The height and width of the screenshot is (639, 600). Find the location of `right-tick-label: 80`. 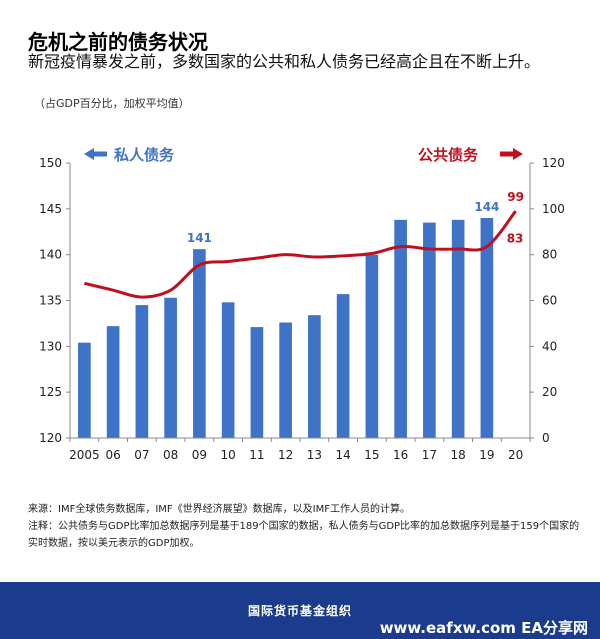

right-tick-label: 80 is located at coordinates (549, 255).